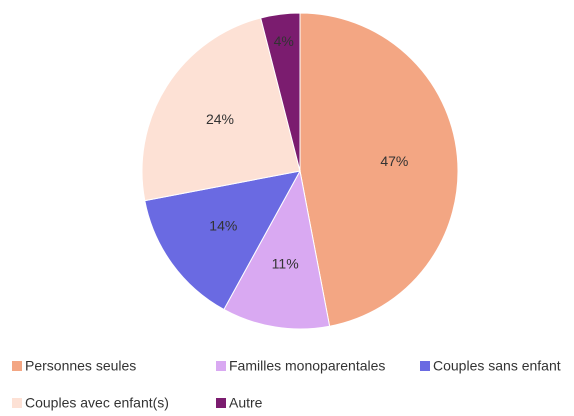 This screenshot has width=574, height=416. I want to click on legend-label: Personnes seules, so click(80, 366).